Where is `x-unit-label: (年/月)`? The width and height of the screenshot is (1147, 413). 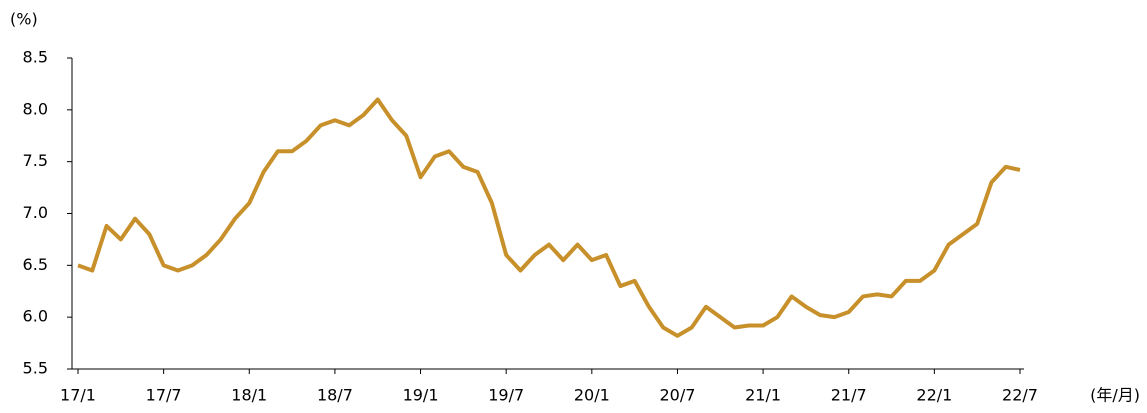 x-unit-label: (年/月) is located at coordinates (1115, 395).